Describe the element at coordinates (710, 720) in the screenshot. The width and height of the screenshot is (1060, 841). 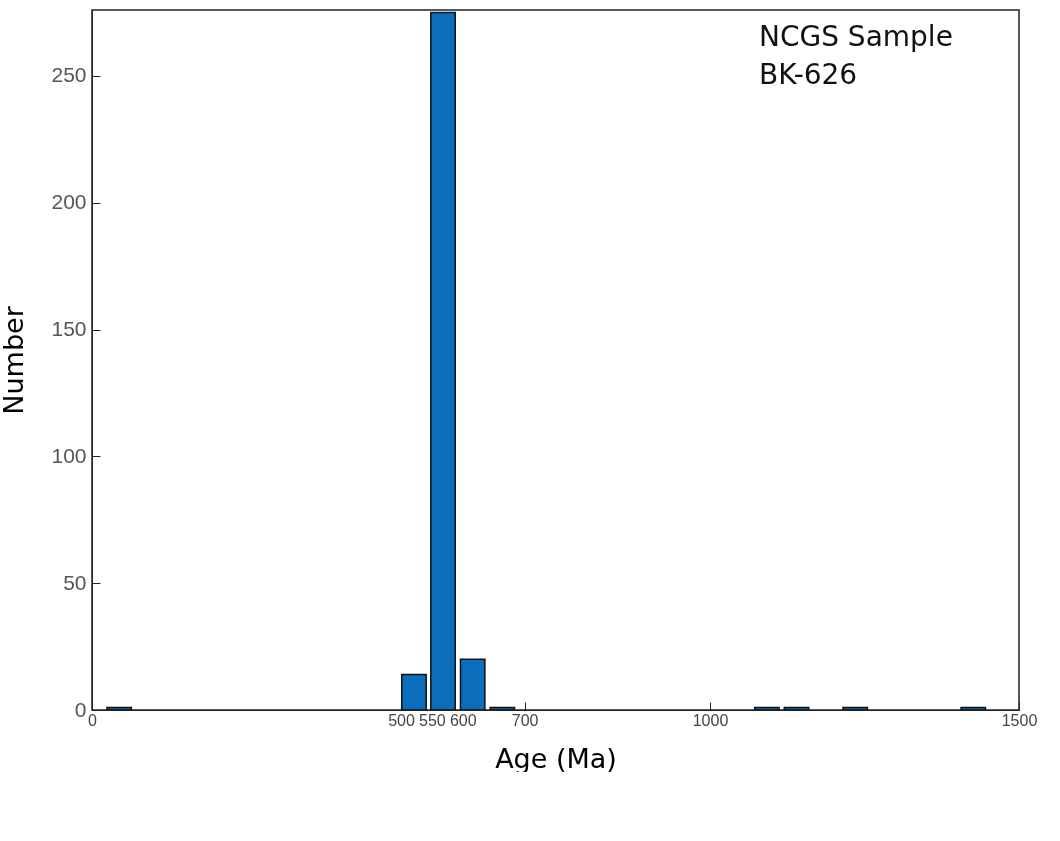
I see `x-tick-label: 1000` at that location.